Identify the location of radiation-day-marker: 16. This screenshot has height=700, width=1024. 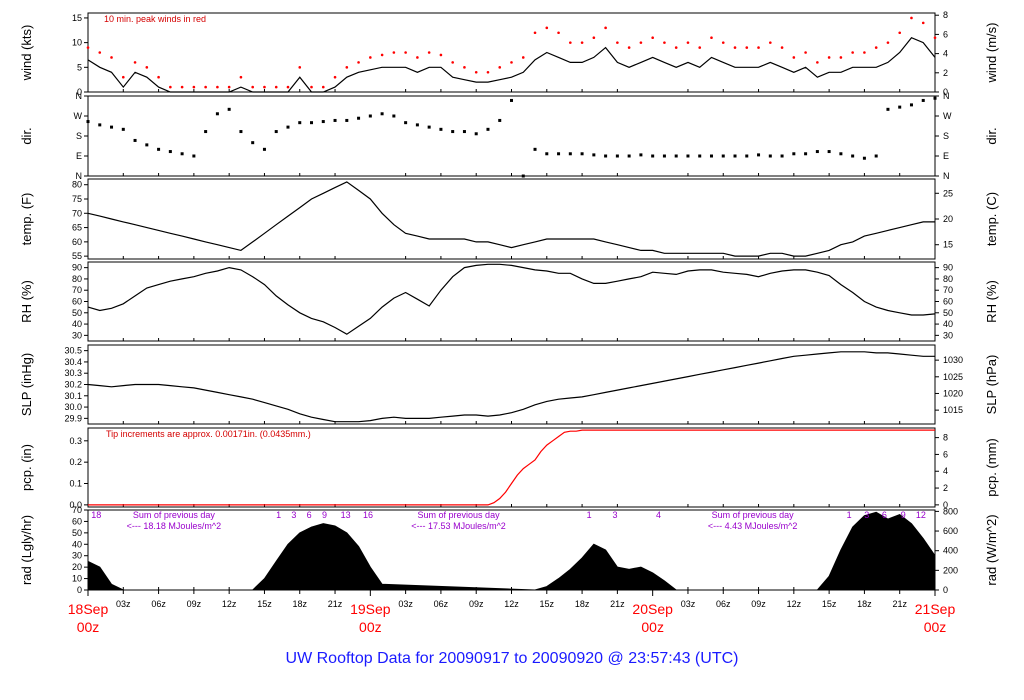
(368, 515).